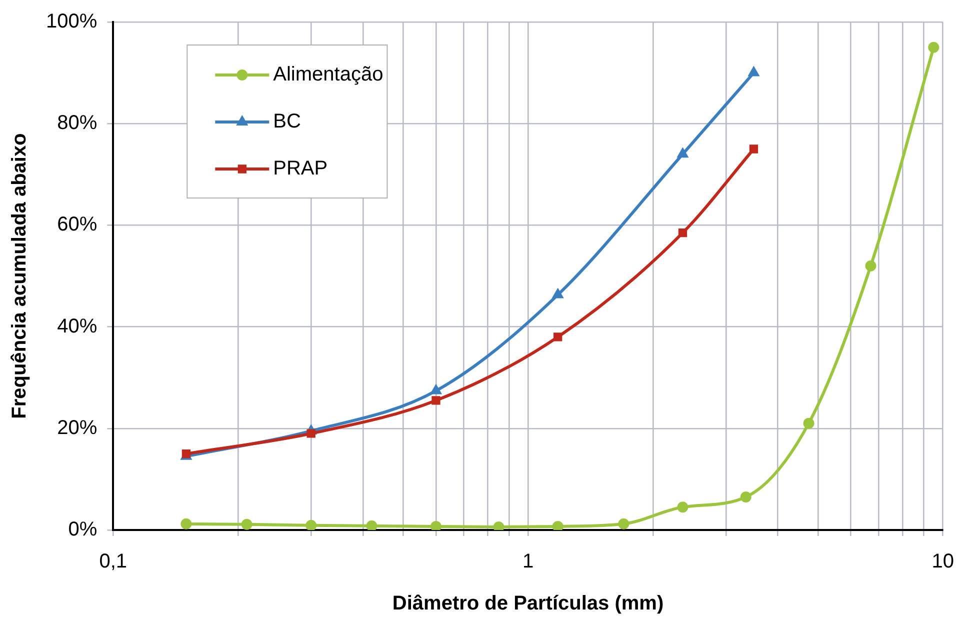 This screenshot has width=968, height=624. Describe the element at coordinates (77, 225) in the screenshot. I see `y-tick-label: 60%` at that location.